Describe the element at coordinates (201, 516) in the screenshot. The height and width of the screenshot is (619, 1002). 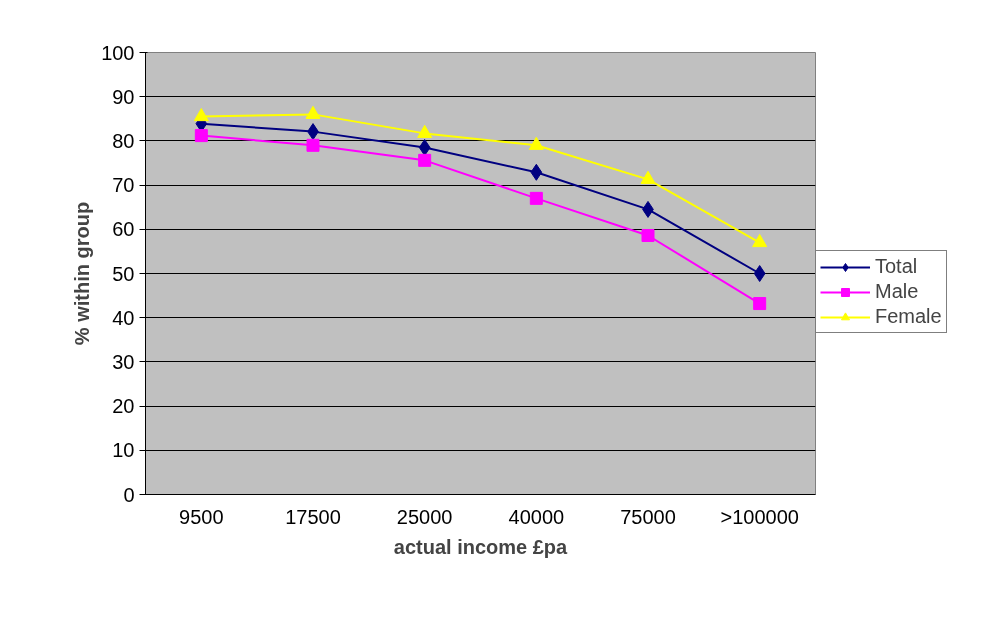
I see `x-tick-label: 9500` at that location.